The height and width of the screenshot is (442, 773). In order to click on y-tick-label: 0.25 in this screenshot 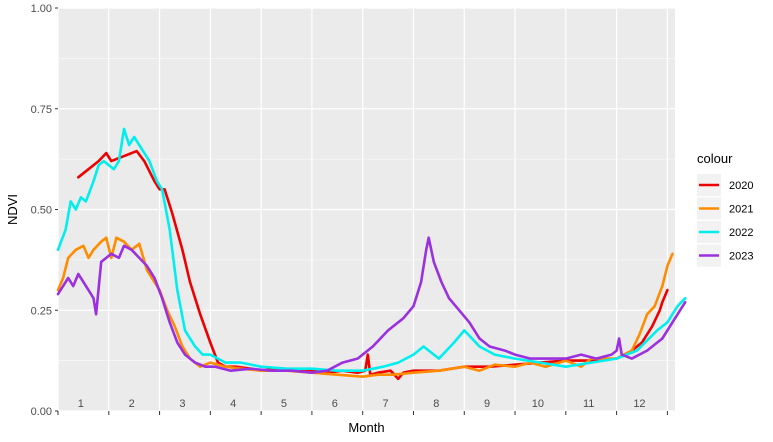, I will do `click(41, 311)`.